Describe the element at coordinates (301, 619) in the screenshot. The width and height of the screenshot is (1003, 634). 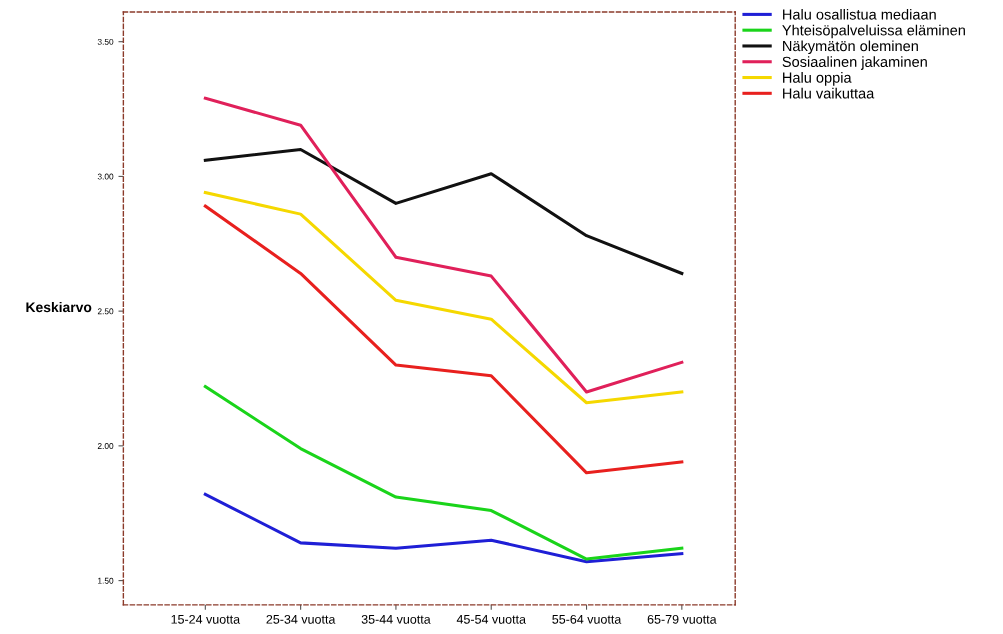
I see `x-tick-label: 25-34 vuotta` at that location.